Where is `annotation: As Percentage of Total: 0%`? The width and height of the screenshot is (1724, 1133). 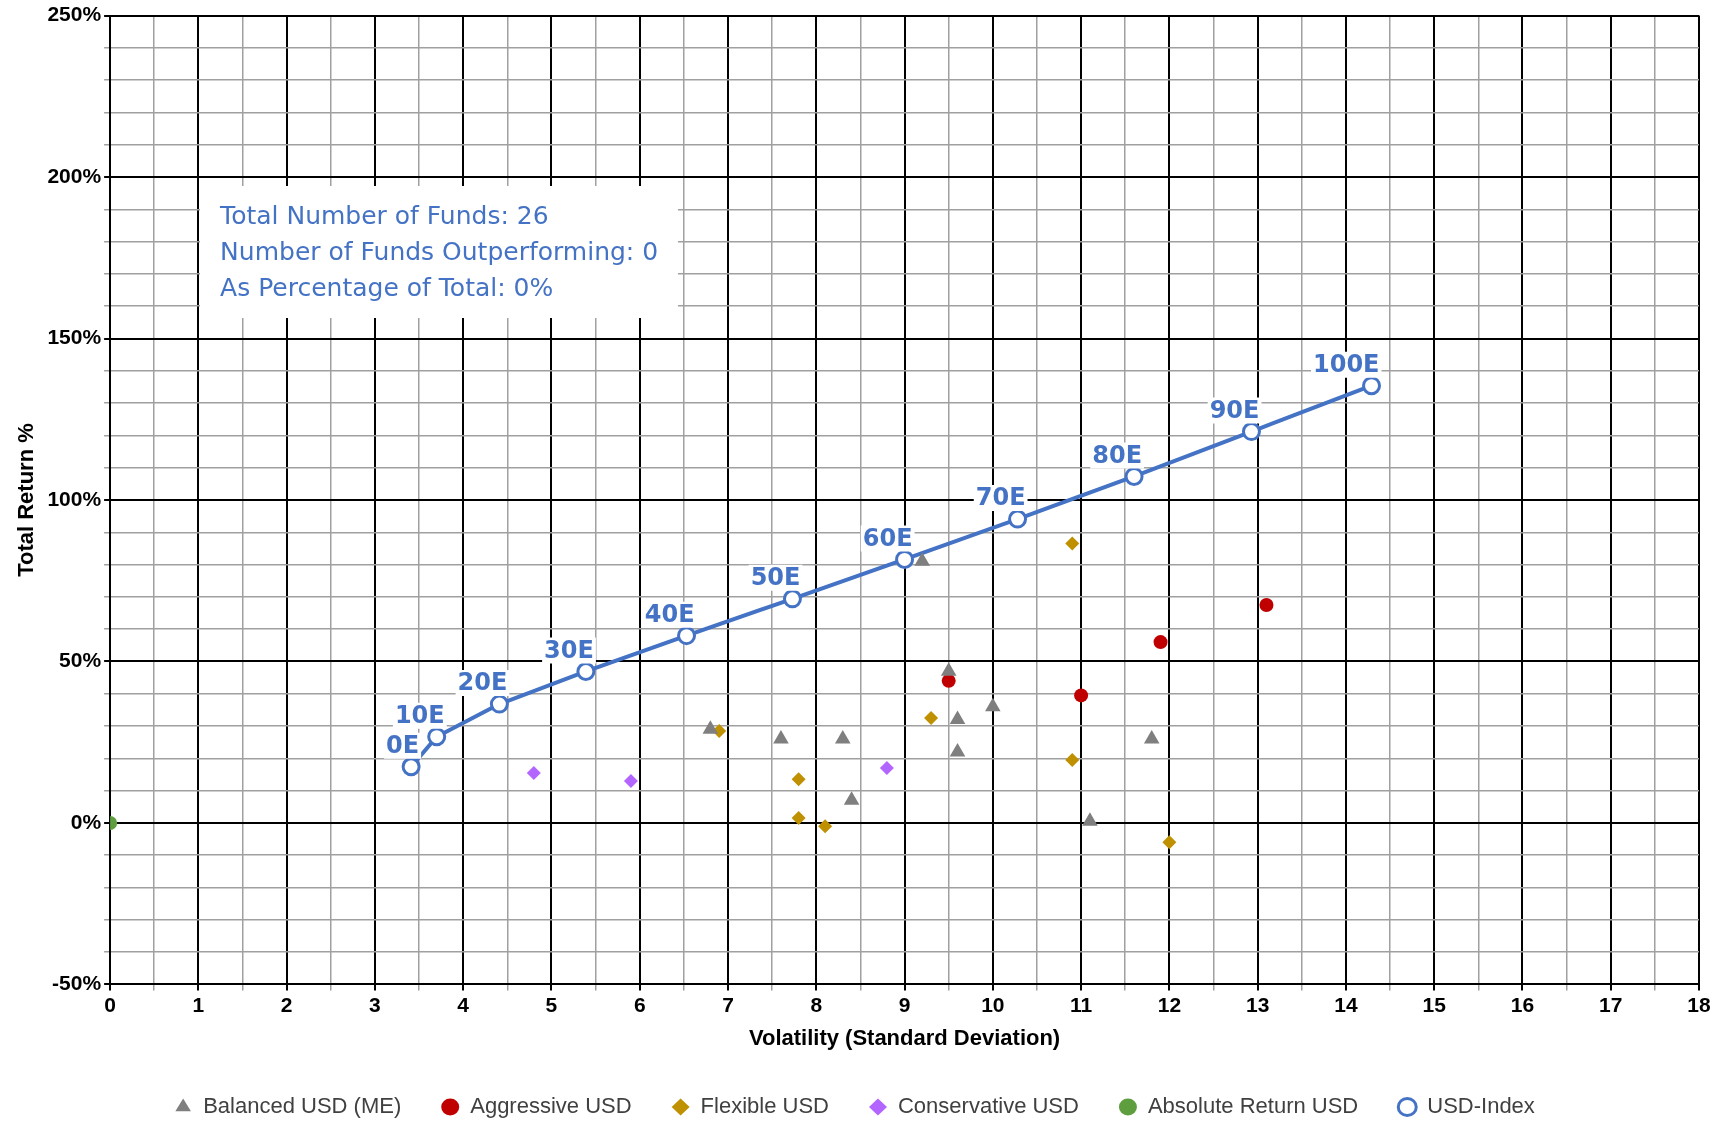 annotation: As Percentage of Total: 0% is located at coordinates (387, 287).